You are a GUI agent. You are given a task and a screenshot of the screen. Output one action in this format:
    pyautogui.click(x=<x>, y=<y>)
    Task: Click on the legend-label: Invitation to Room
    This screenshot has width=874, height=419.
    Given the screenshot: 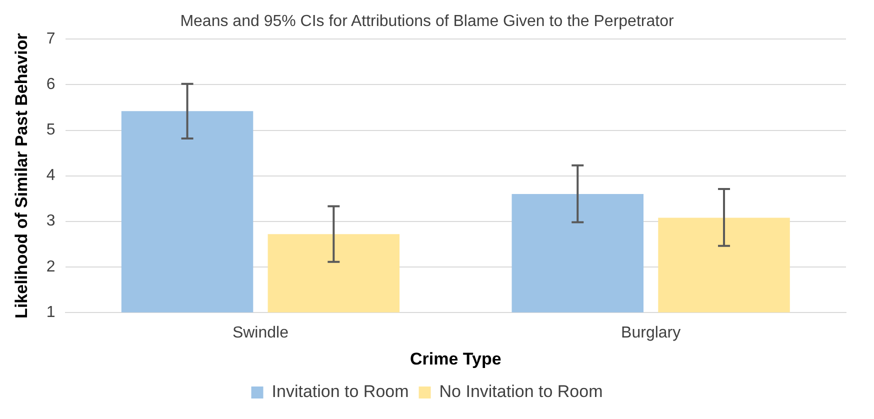 What is the action you would take?
    pyautogui.click(x=340, y=392)
    